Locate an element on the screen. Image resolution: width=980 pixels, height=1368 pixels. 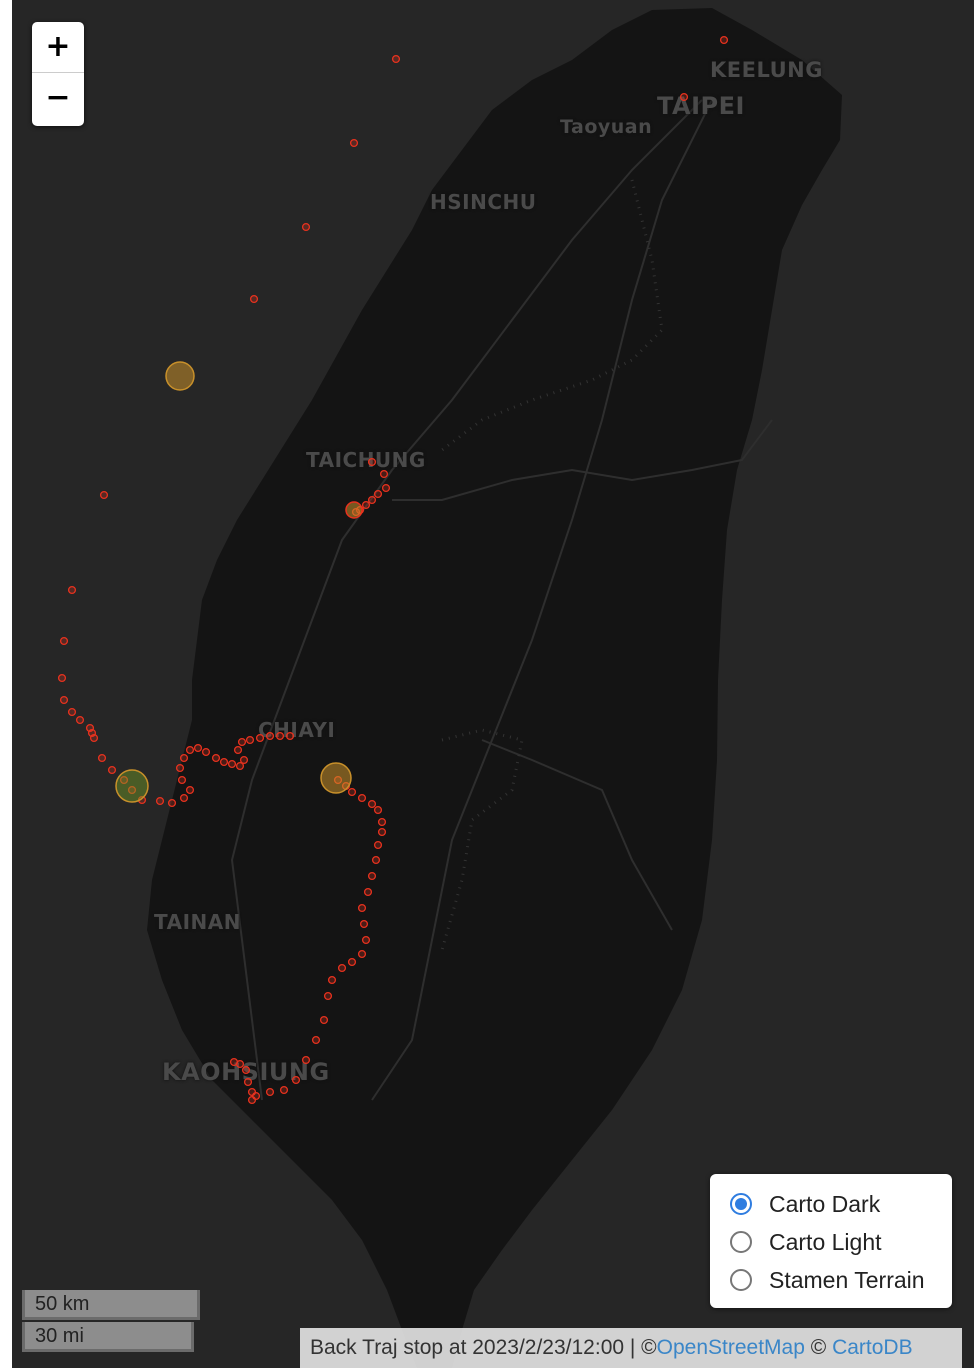
openstreetmap-link: OpenStreetMap is located at coordinates (730, 1347).